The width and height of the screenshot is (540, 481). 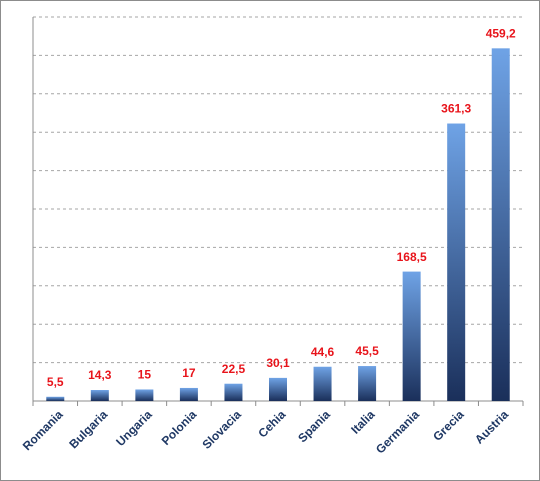 What do you see at coordinates (145, 375) in the screenshot?
I see `value-label: 15` at bounding box center [145, 375].